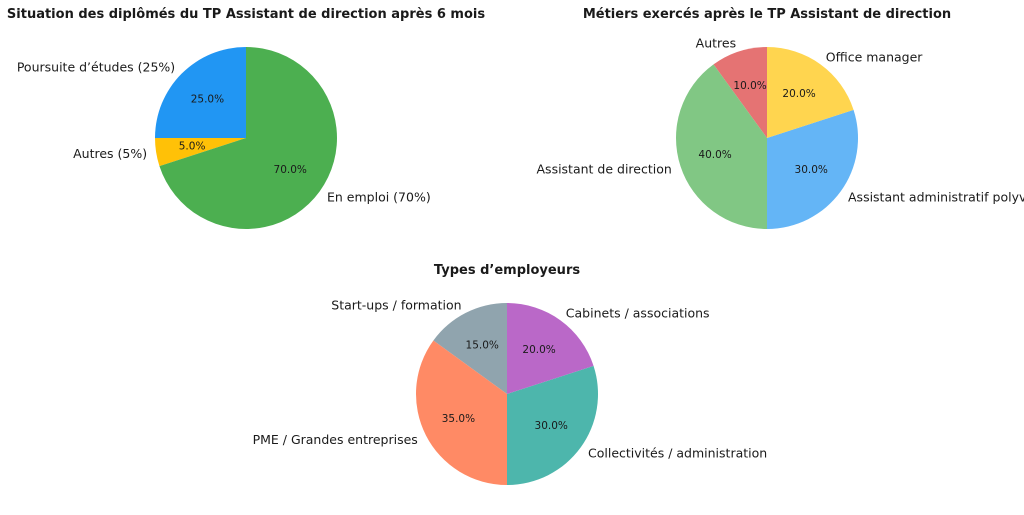 The height and width of the screenshot is (515, 1024). Describe the element at coordinates (936, 196) in the screenshot. I see `slice-category-label: Assistant administratif polyvalent` at that location.